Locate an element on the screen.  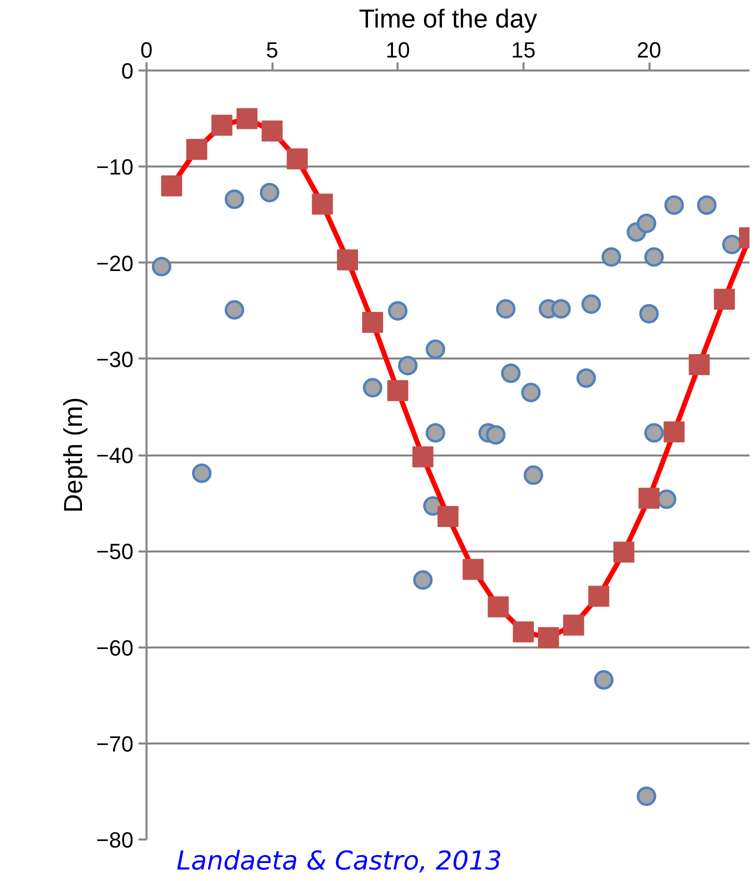
x-tick-label: 20 is located at coordinates (649, 50).